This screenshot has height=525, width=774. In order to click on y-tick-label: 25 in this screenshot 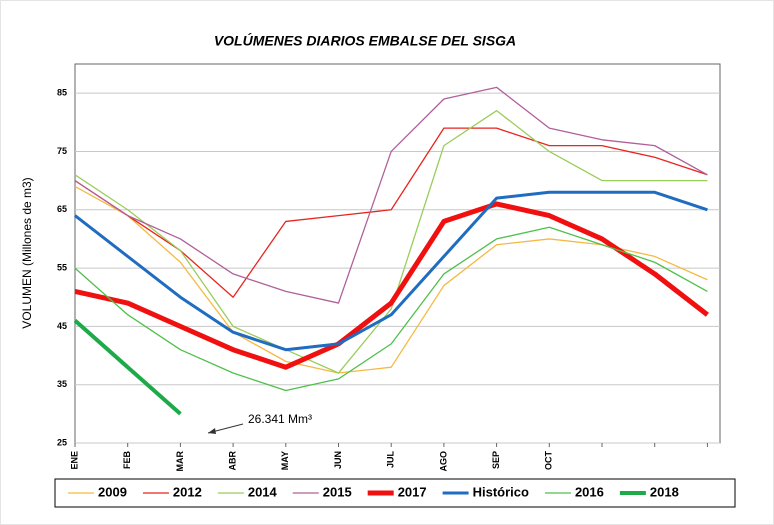, I will do `click(62, 442)`.